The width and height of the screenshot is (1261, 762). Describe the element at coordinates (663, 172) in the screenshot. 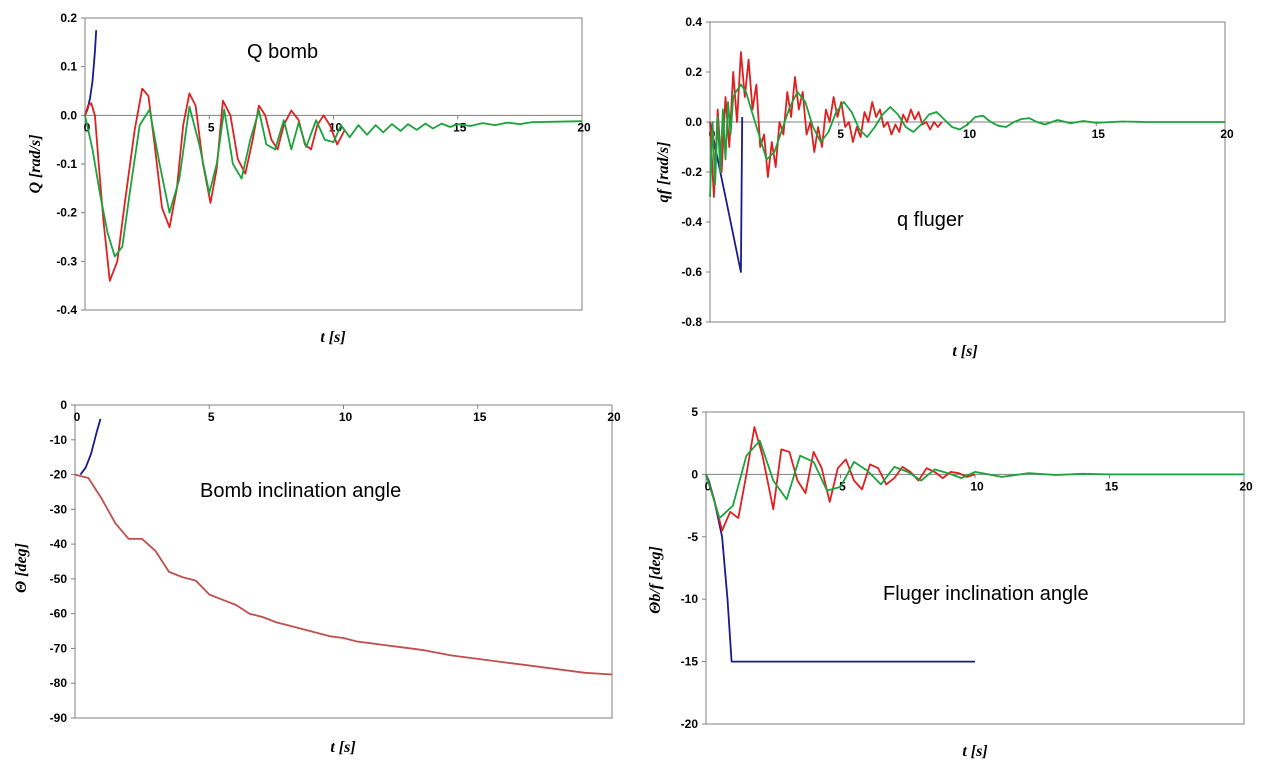

I see `y-axis-label: qf [rad/s]` at that location.